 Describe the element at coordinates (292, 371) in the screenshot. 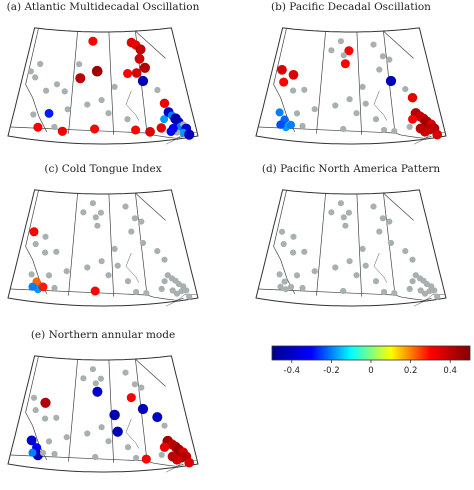

I see `colorbar-tick-label: -0.4` at that location.